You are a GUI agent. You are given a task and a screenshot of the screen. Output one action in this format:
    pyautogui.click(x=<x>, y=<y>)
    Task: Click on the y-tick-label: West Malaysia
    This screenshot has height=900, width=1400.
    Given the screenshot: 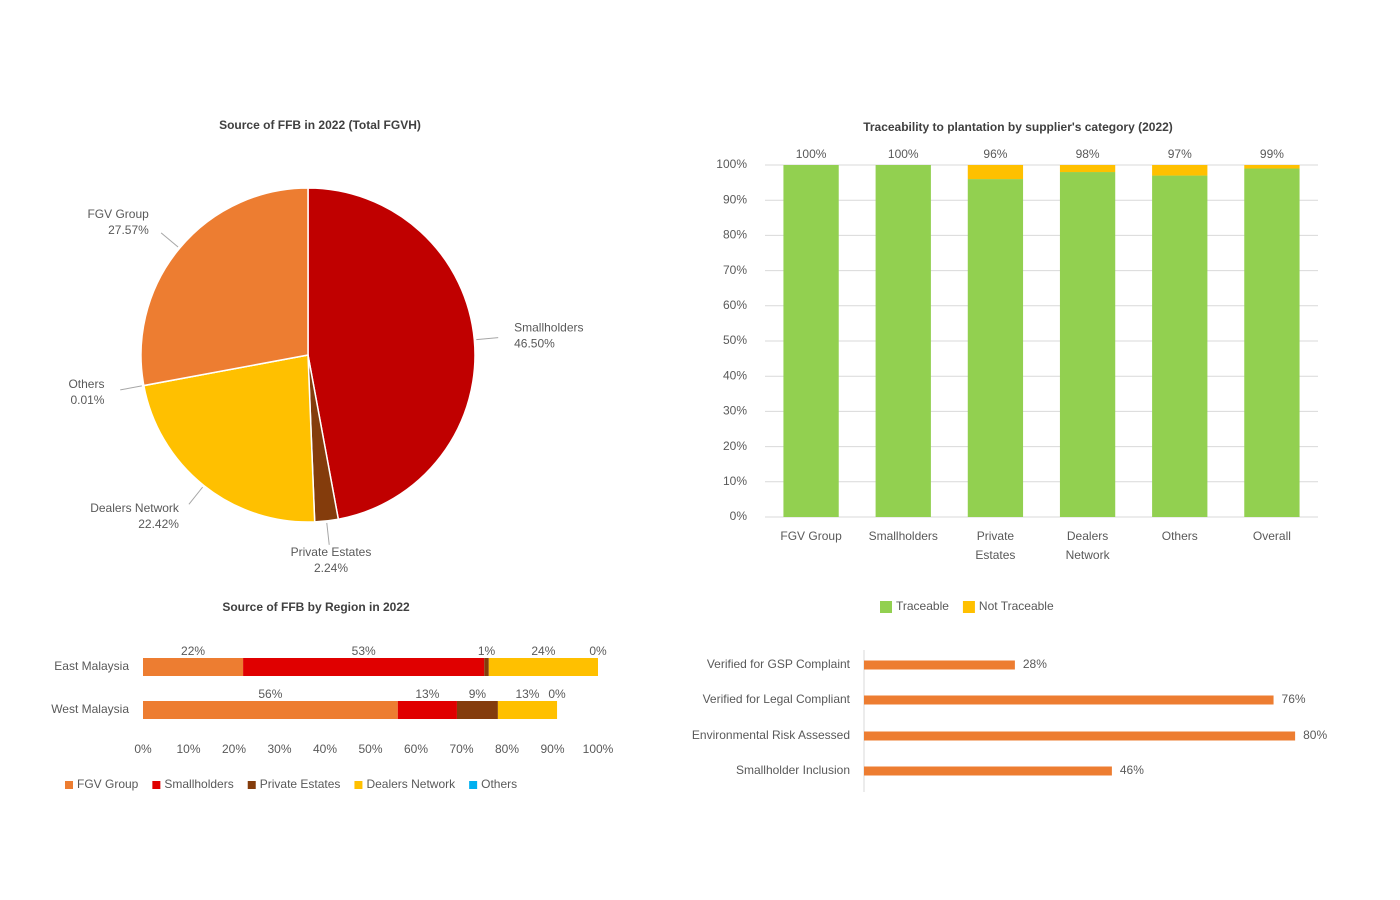 What is the action you would take?
    pyautogui.click(x=90, y=709)
    